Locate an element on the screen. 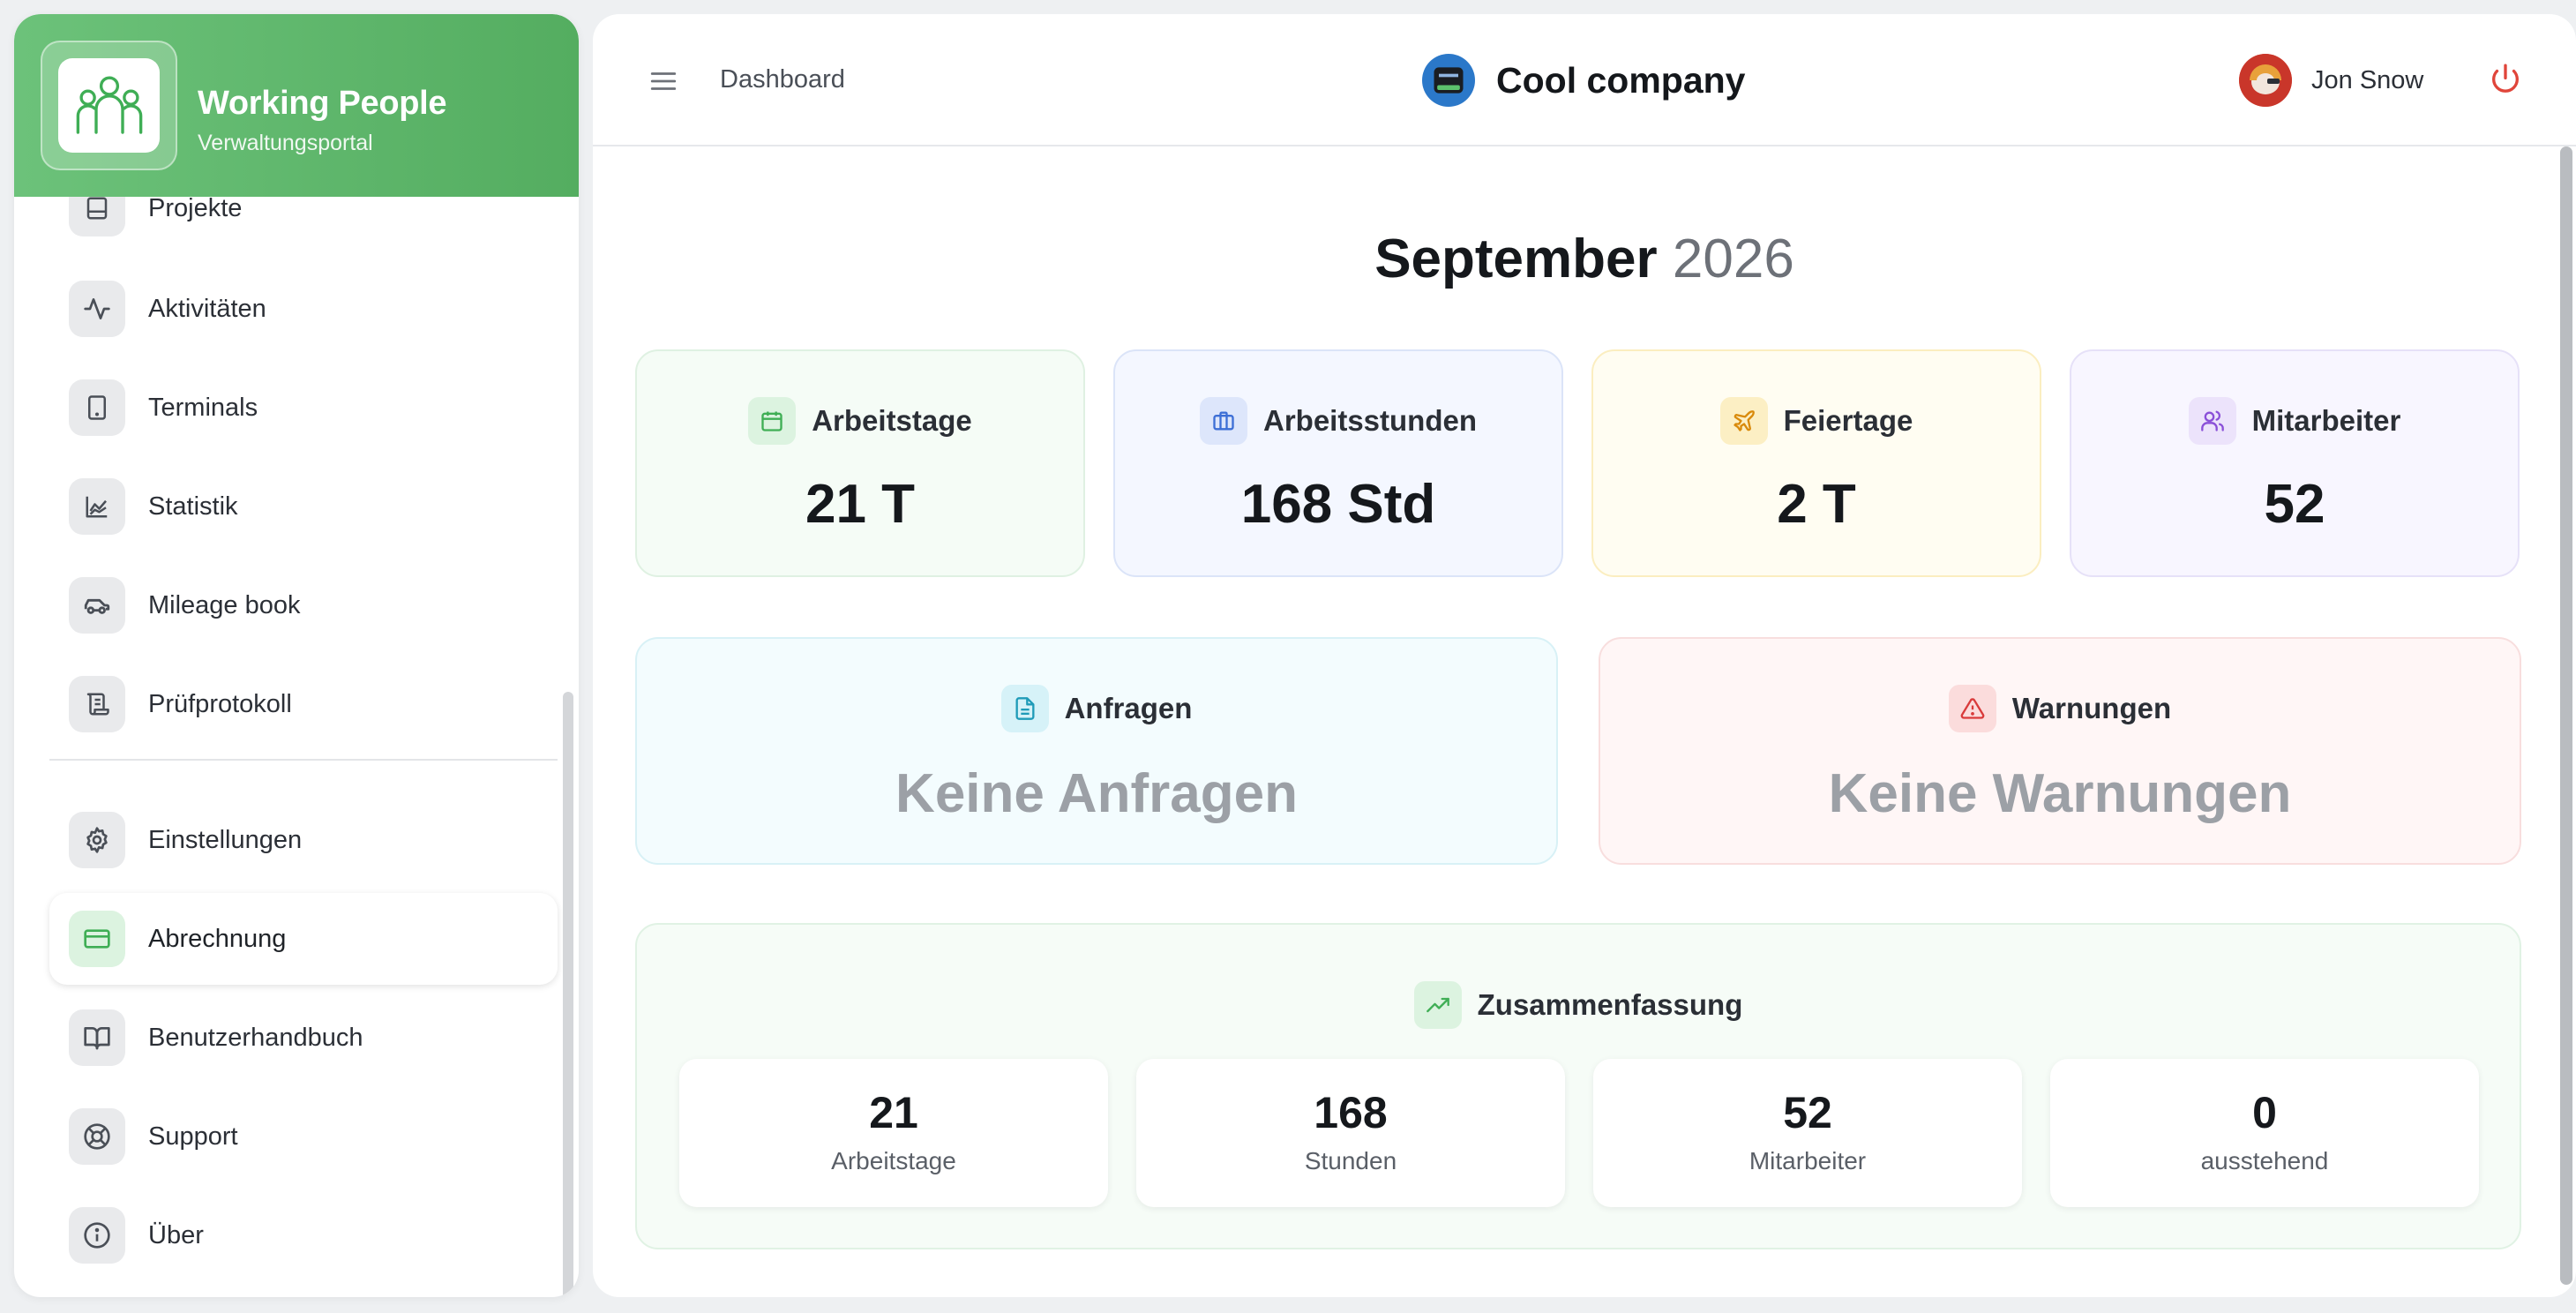  power-icon is located at coordinates (2505, 78).